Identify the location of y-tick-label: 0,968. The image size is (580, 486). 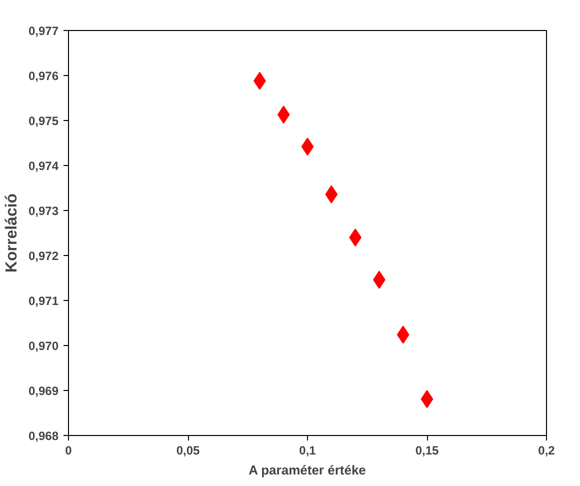
(43, 436).